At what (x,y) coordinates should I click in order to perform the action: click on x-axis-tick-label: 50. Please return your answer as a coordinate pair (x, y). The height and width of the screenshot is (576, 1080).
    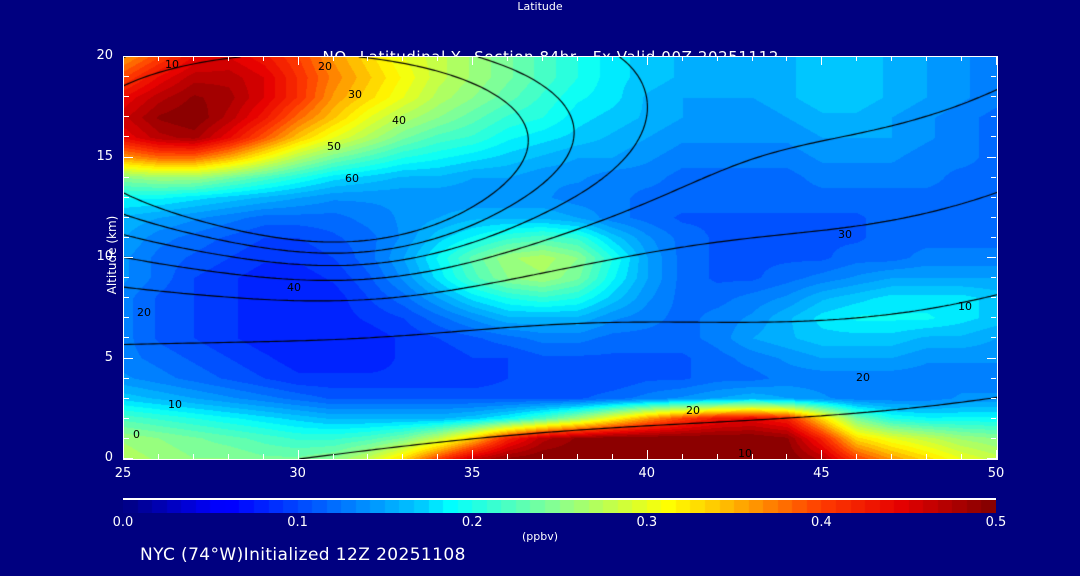
    Looking at the image, I should click on (996, 473).